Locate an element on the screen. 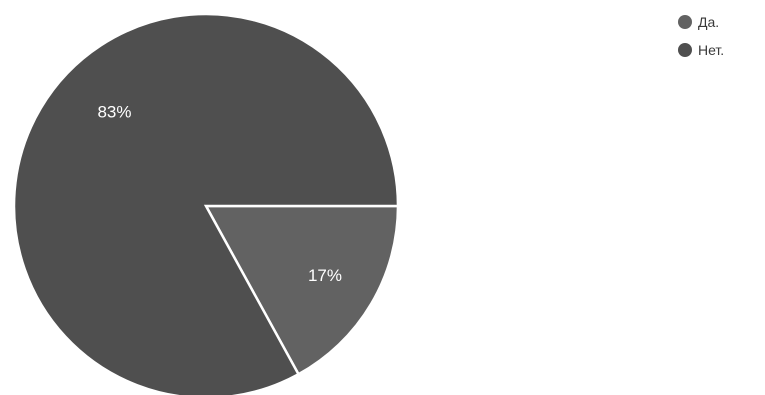 The width and height of the screenshot is (765, 395). slice-label-net: 83% is located at coordinates (114, 111).